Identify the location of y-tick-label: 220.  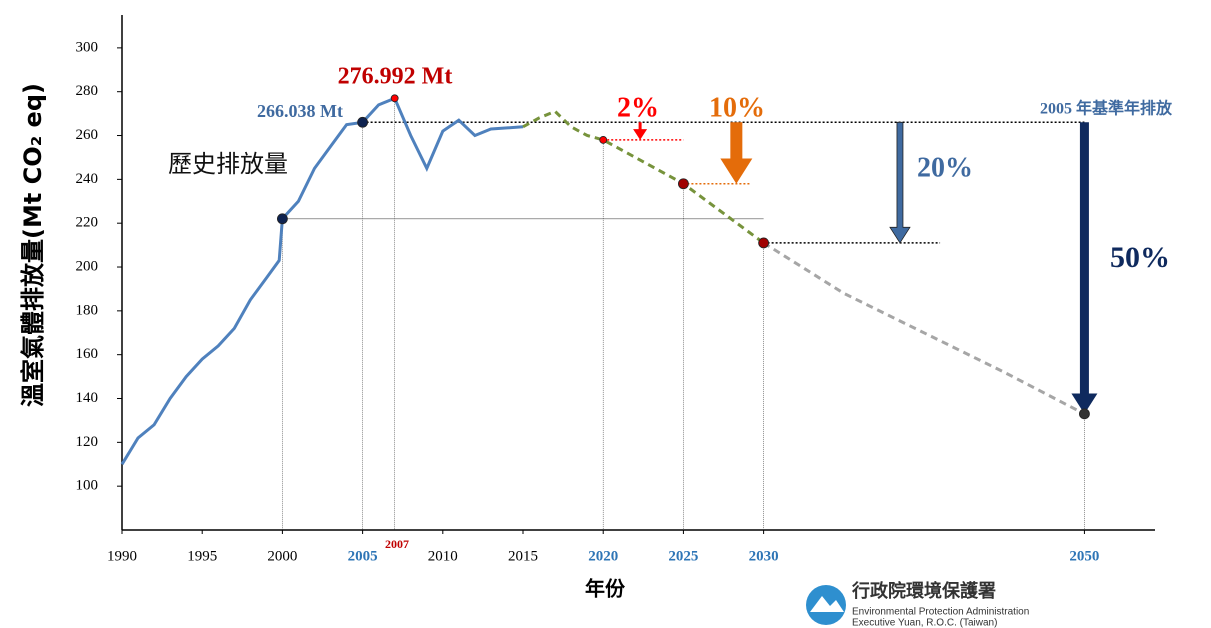
(87, 223).